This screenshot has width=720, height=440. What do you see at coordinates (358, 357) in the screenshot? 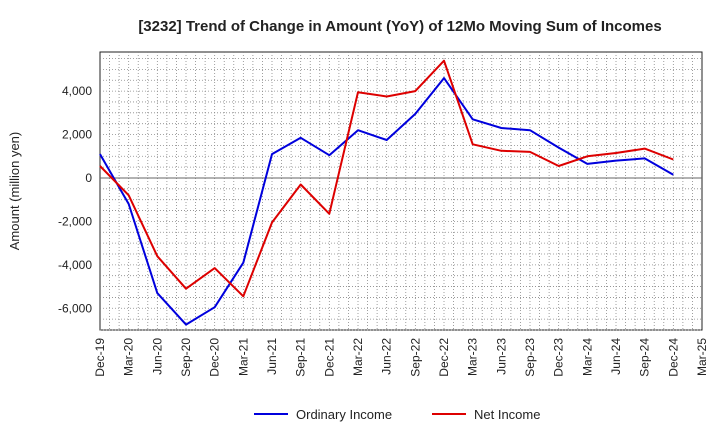
I see `x-tick-label: Mar-22` at bounding box center [358, 357].